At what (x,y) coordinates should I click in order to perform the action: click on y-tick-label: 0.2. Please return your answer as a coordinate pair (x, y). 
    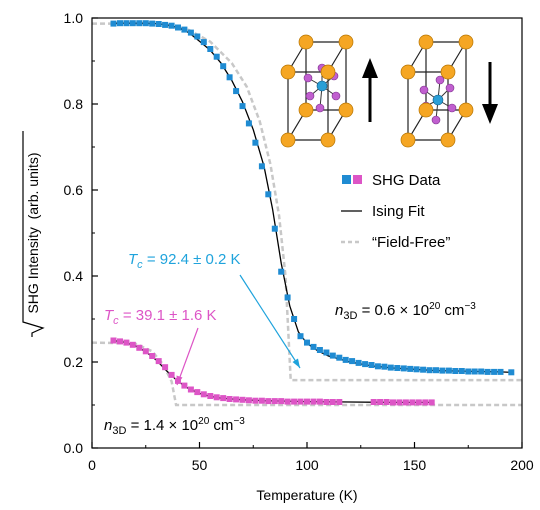
    Looking at the image, I should click on (74, 362).